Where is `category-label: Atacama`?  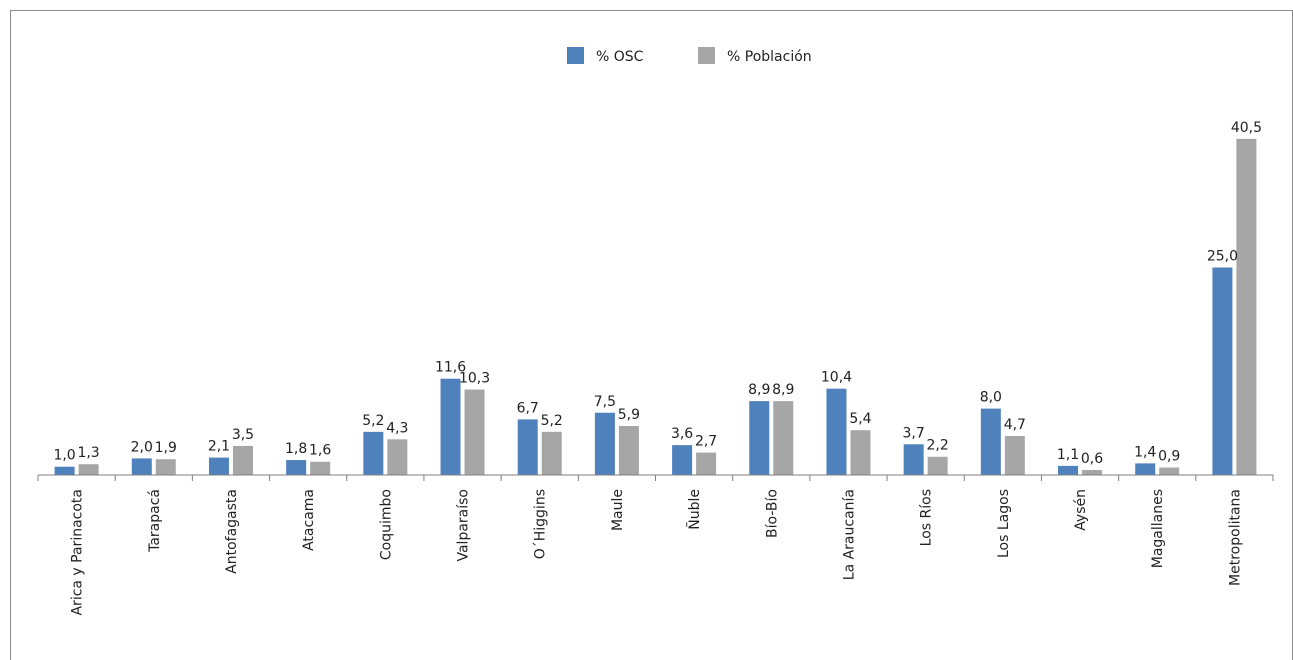 category-label: Atacama is located at coordinates (309, 520).